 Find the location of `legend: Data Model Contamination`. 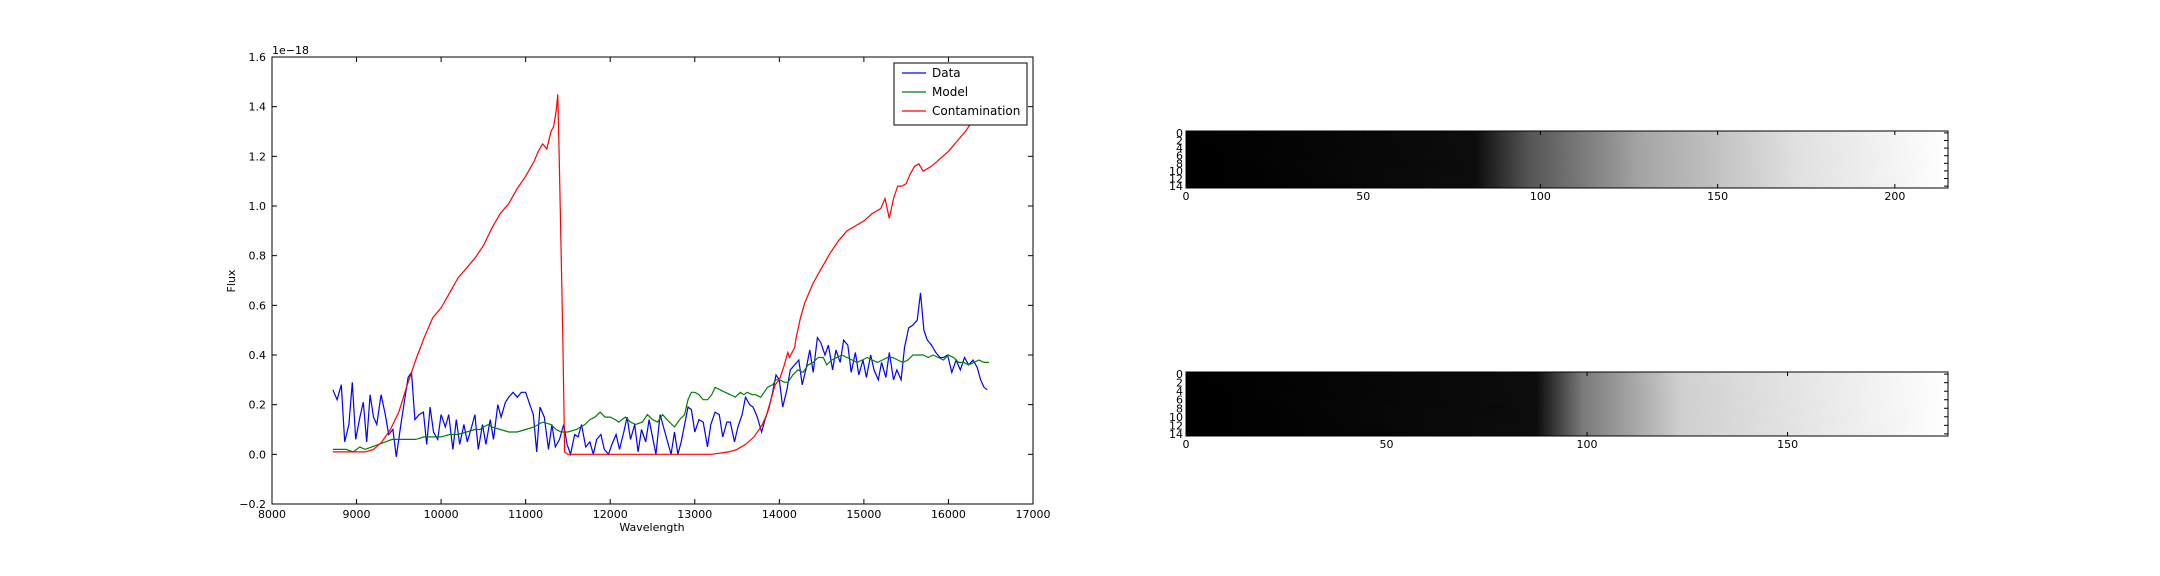

legend: Data Model Contamination is located at coordinates (960, 94).